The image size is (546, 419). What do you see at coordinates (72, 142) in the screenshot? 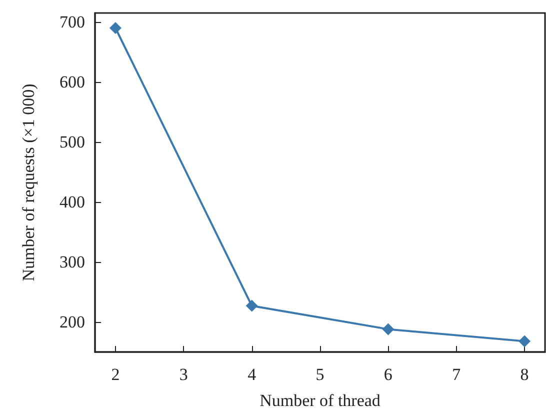
I see `y-tick-label: 500` at bounding box center [72, 142].